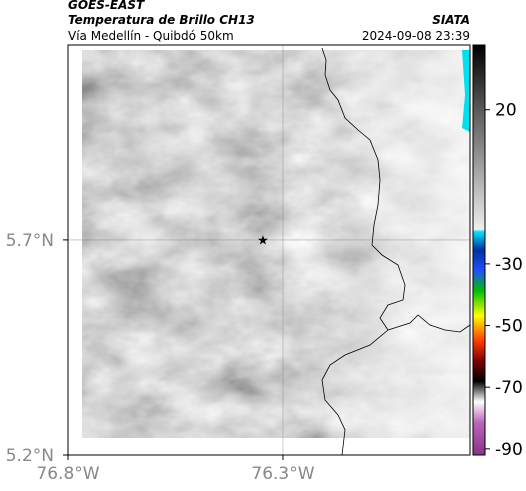  What do you see at coordinates (263, 241) in the screenshot?
I see `site-marker: ★` at bounding box center [263, 241].